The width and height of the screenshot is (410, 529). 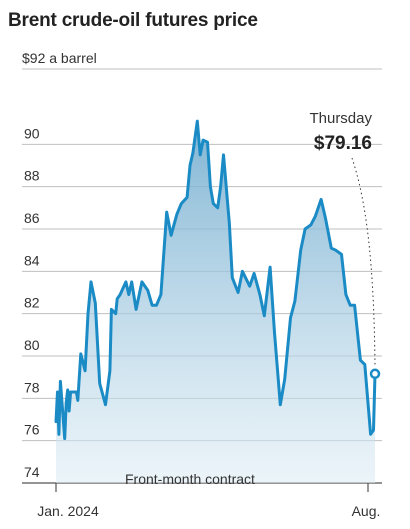 I want to click on callout-value: $79.16, so click(x=343, y=143).